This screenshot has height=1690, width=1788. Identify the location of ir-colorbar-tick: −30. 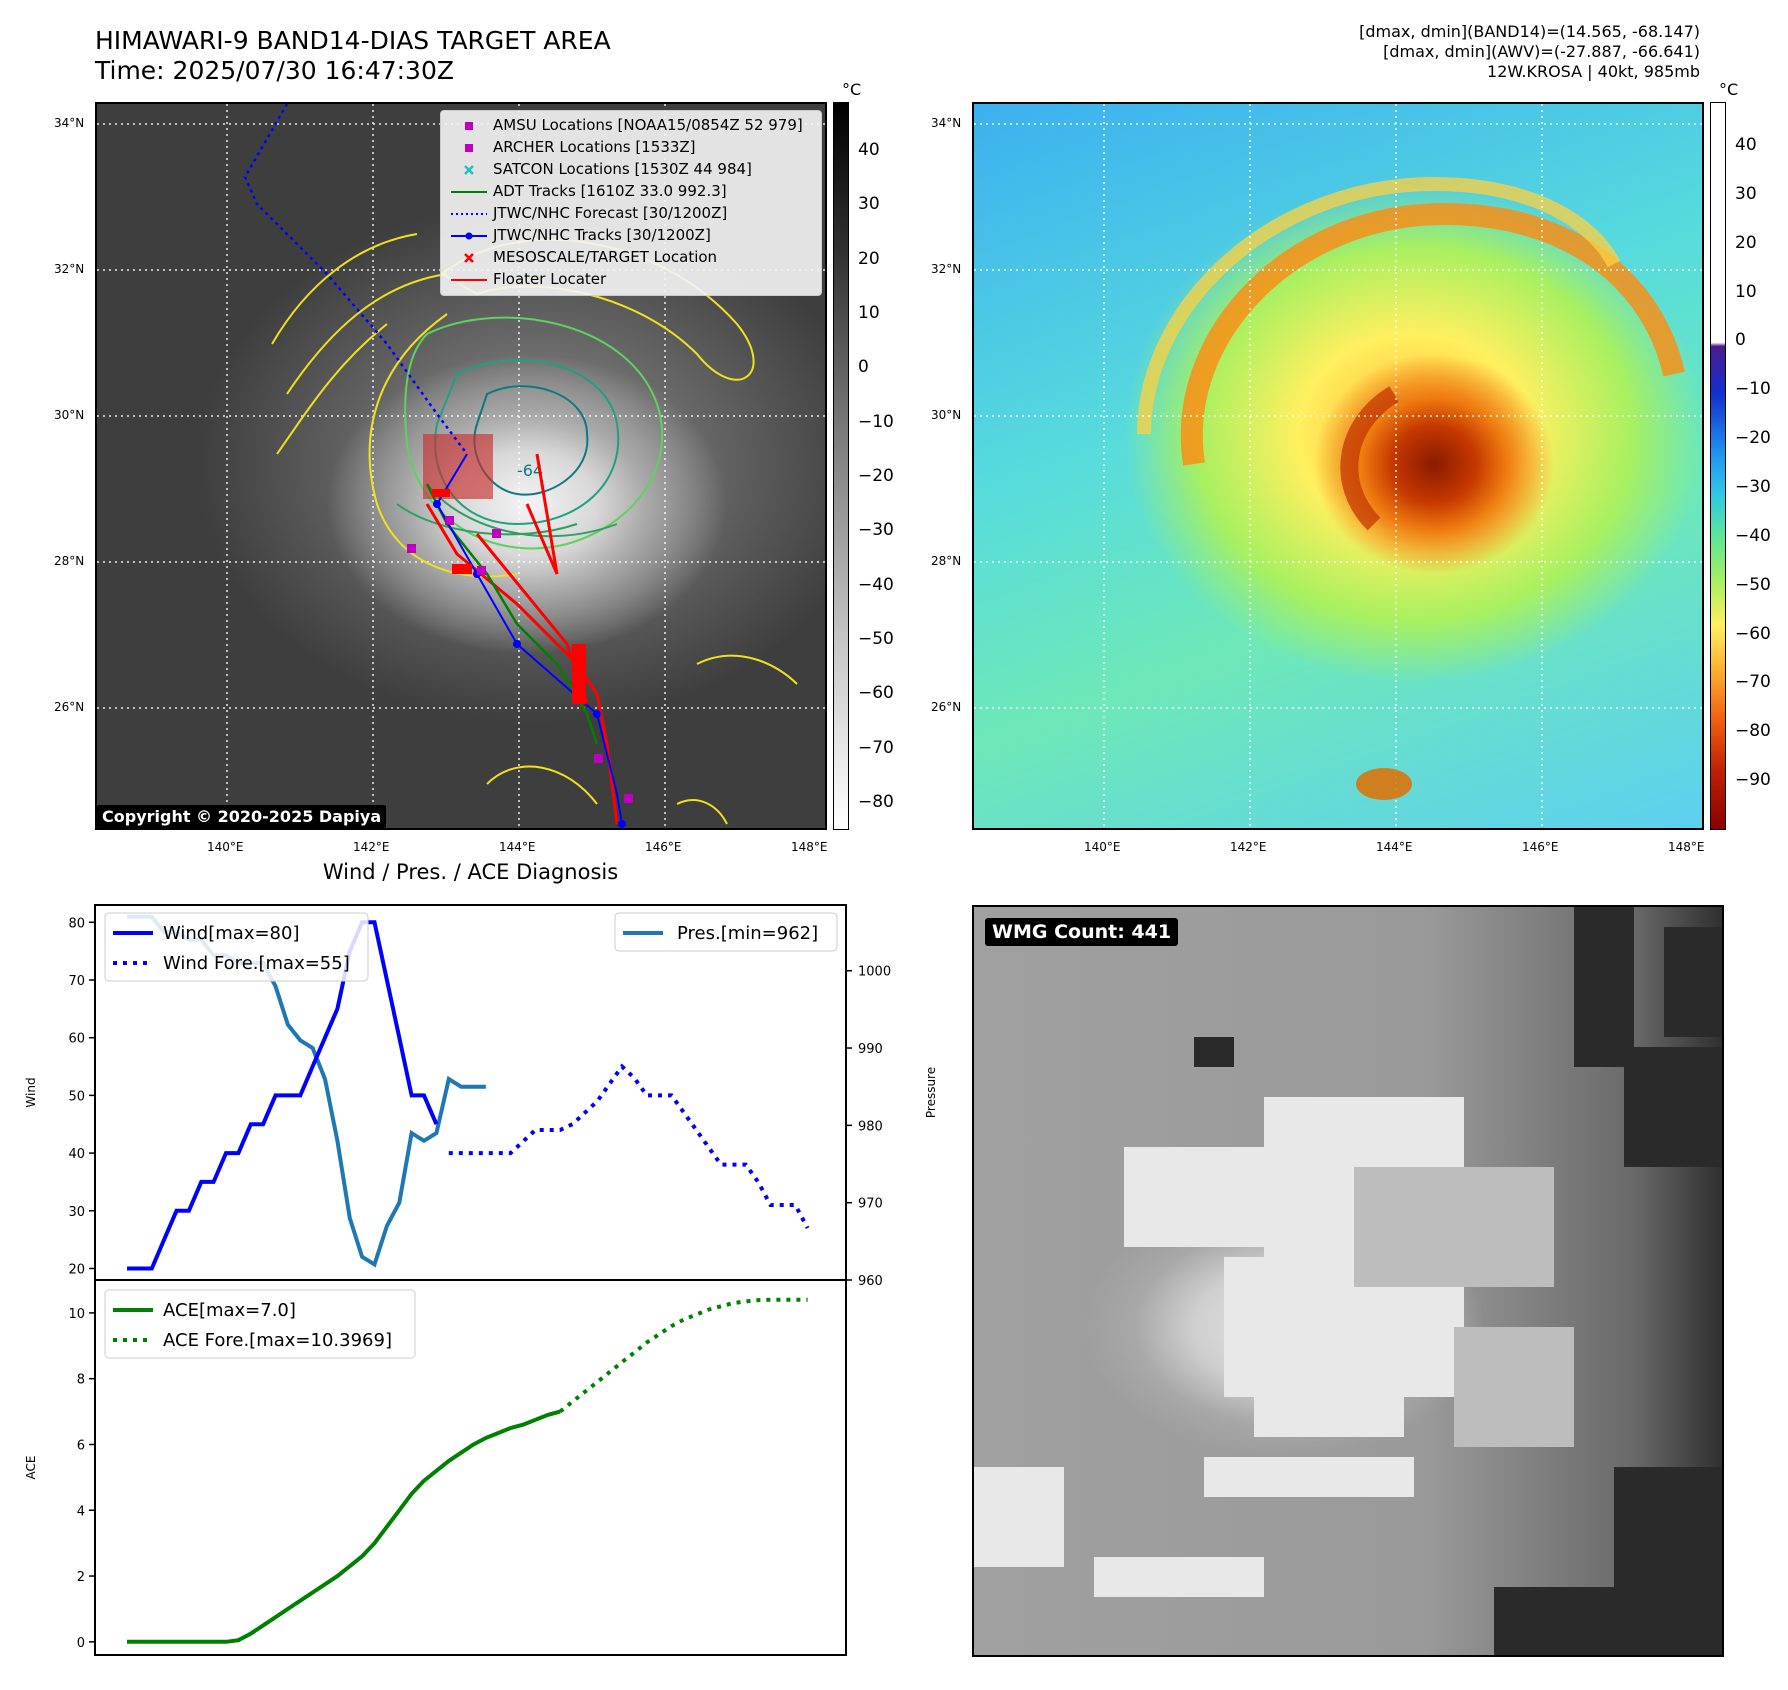
(876, 530).